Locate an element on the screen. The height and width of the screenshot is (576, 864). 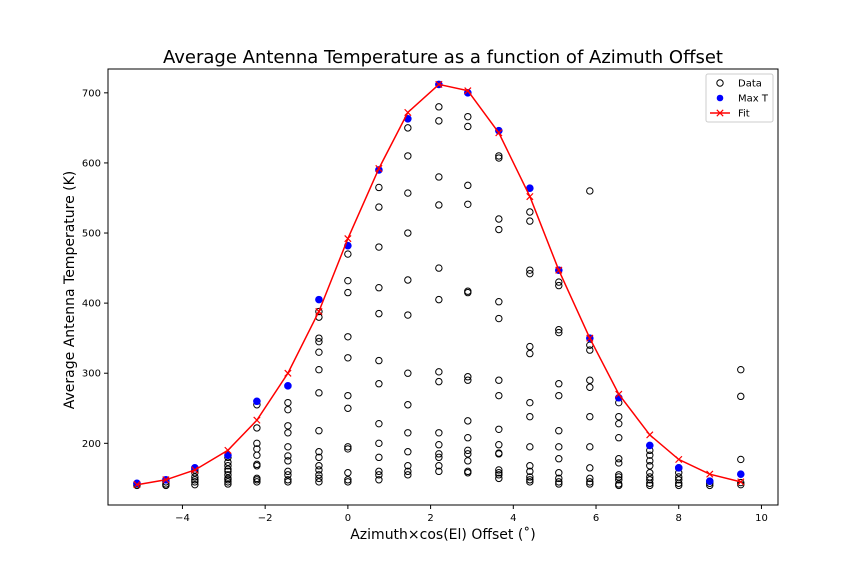
x-tick-label: 8 is located at coordinates (679, 518).